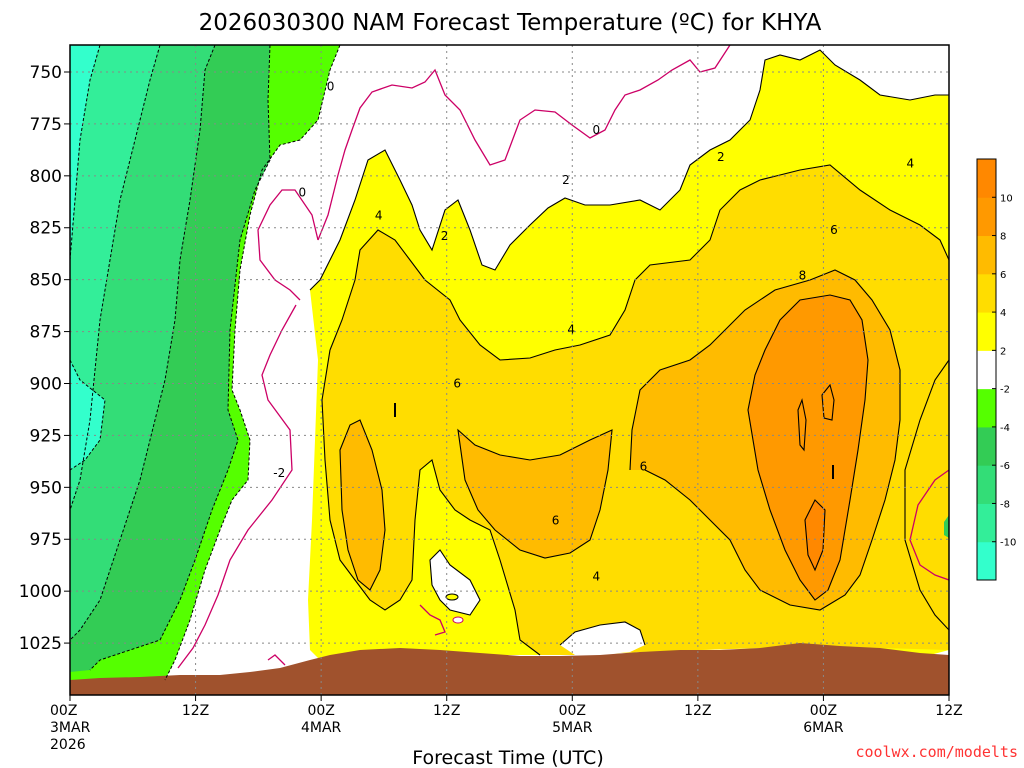  Describe the element at coordinates (572, 728) in the screenshot. I see `x-tick-label: 5MAR` at that location.